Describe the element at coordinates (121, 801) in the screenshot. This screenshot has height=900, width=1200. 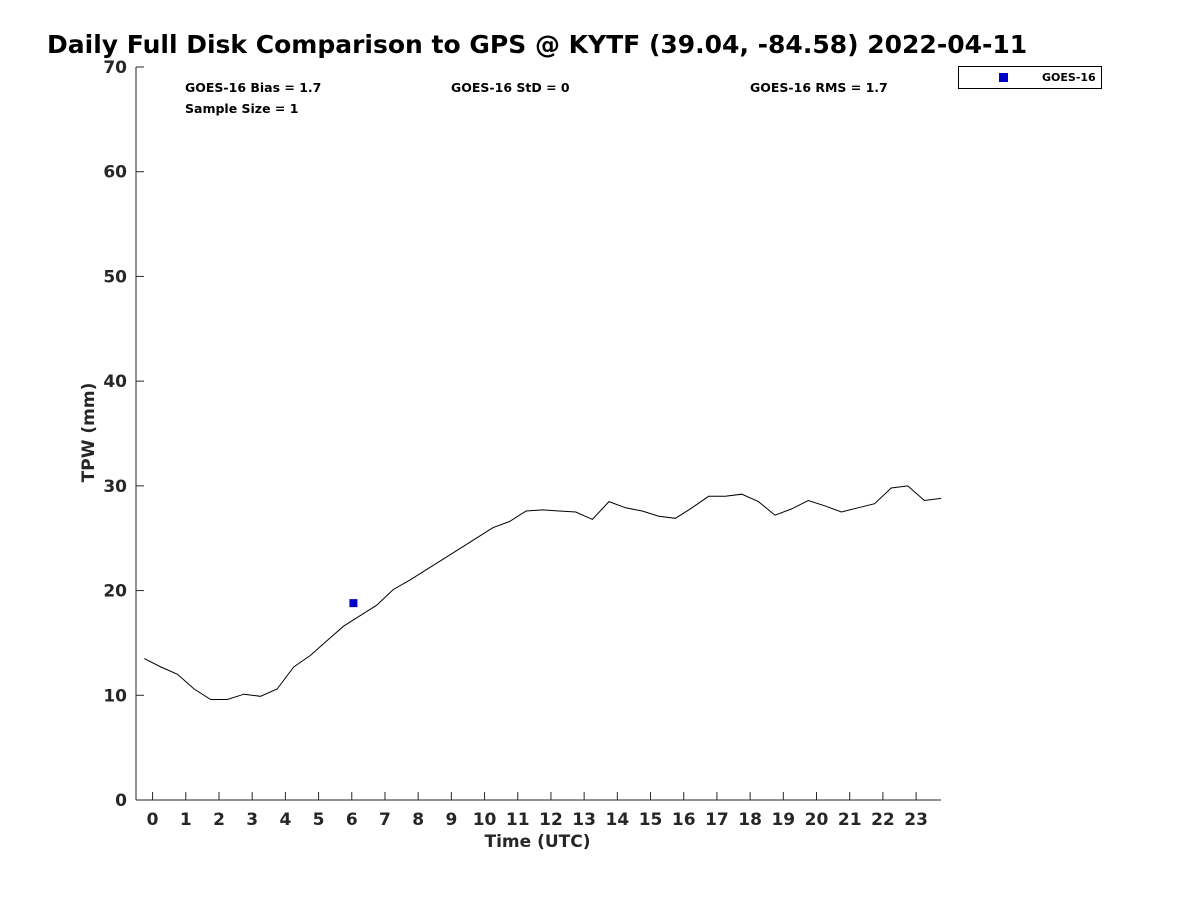
I see `y-tick-label: 0` at that location.